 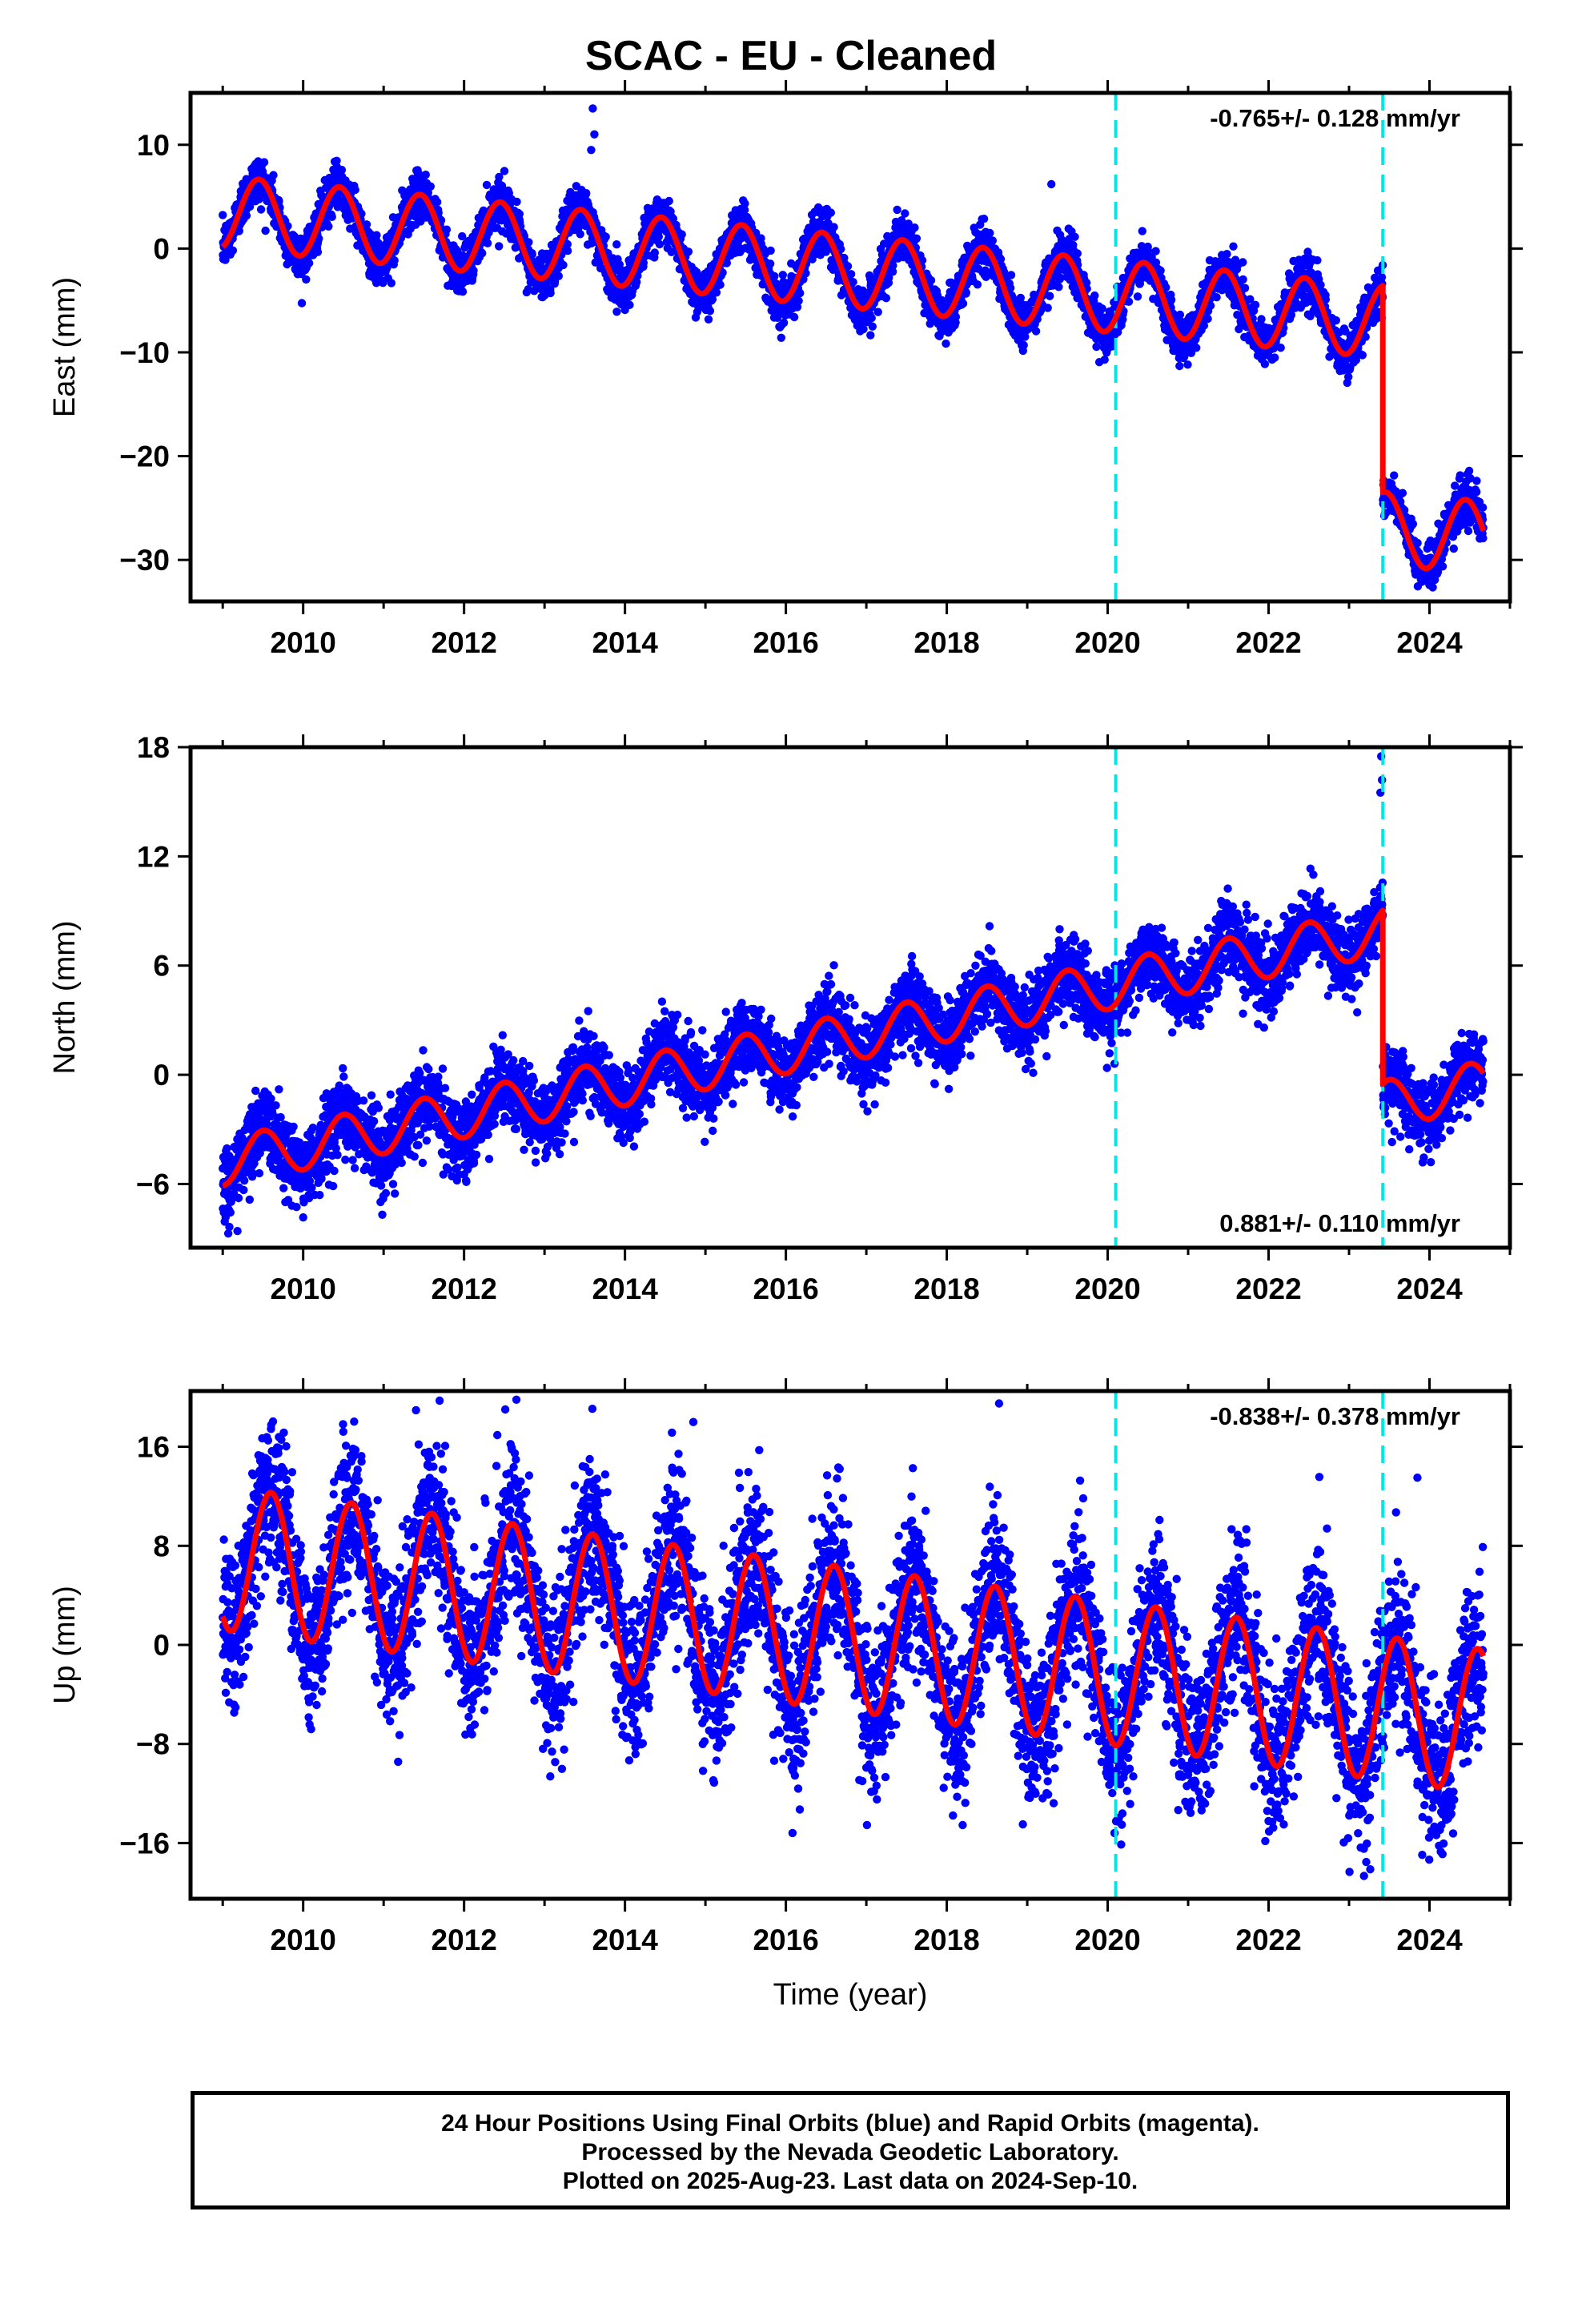 What do you see at coordinates (791, 56) in the screenshot?
I see `chart-title: SCAC - EU - Cleaned` at bounding box center [791, 56].